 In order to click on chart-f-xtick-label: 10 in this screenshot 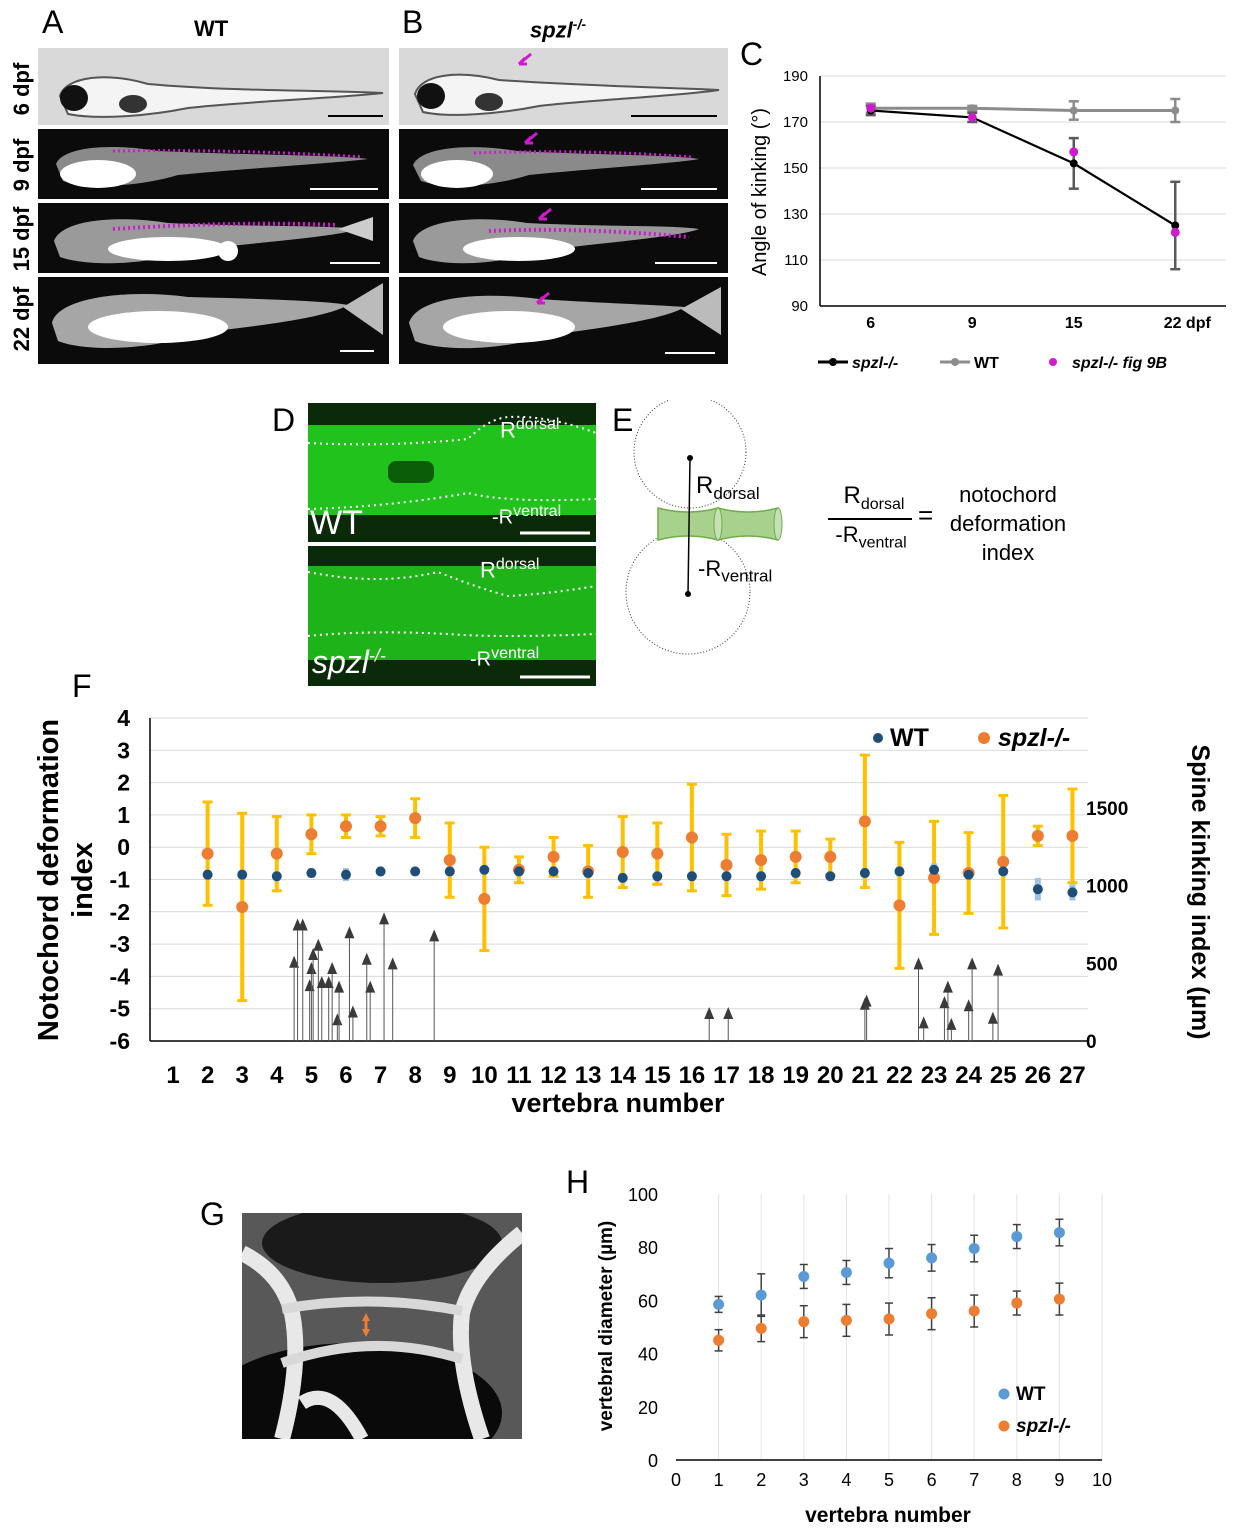, I will do `click(484, 1075)`.